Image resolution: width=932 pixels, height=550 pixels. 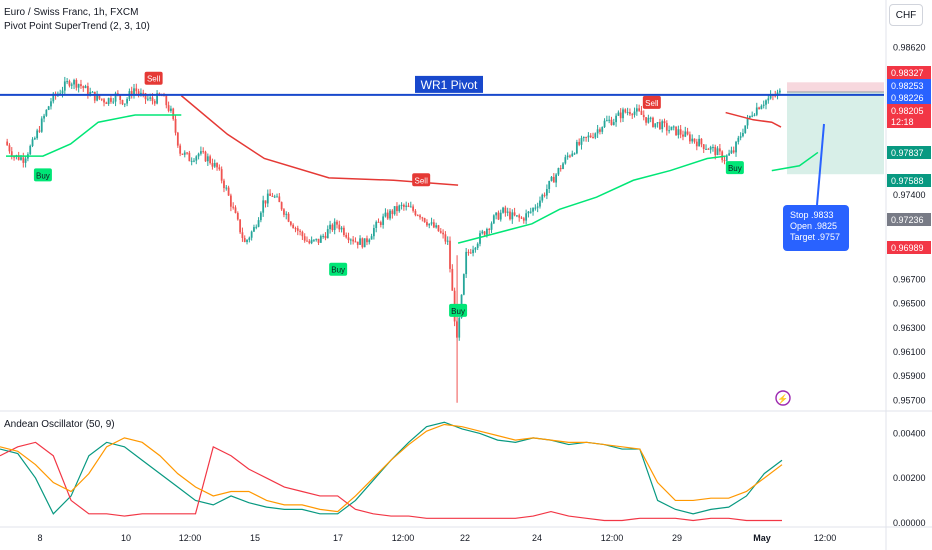 What do you see at coordinates (813, 226) in the screenshot?
I see `callout-line: Open .9825` at bounding box center [813, 226].